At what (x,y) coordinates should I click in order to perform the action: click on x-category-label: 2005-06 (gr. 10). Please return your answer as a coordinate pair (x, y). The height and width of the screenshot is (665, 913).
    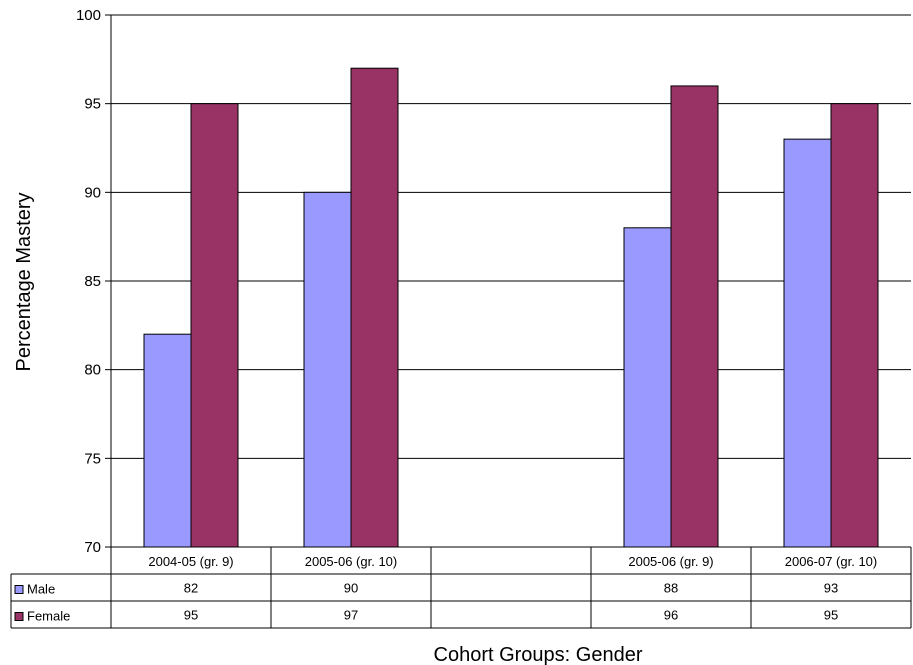
    Looking at the image, I should click on (351, 561).